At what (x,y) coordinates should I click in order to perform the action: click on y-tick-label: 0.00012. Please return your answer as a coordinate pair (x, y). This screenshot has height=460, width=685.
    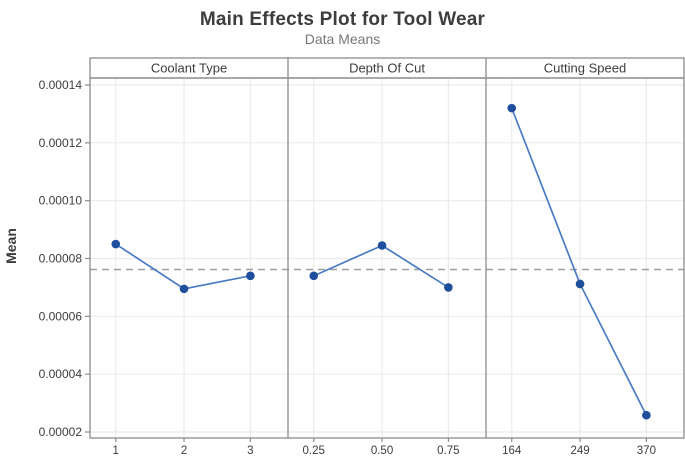
    Looking at the image, I should click on (61, 143).